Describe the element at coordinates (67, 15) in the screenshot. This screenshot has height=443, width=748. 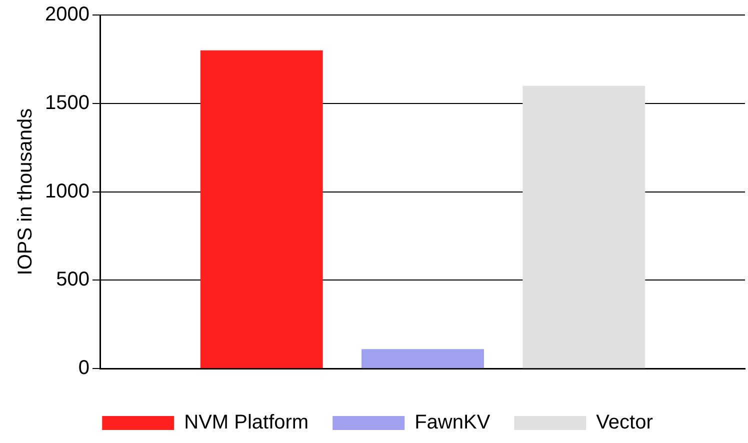
I see `y-tick-label: 2000` at that location.